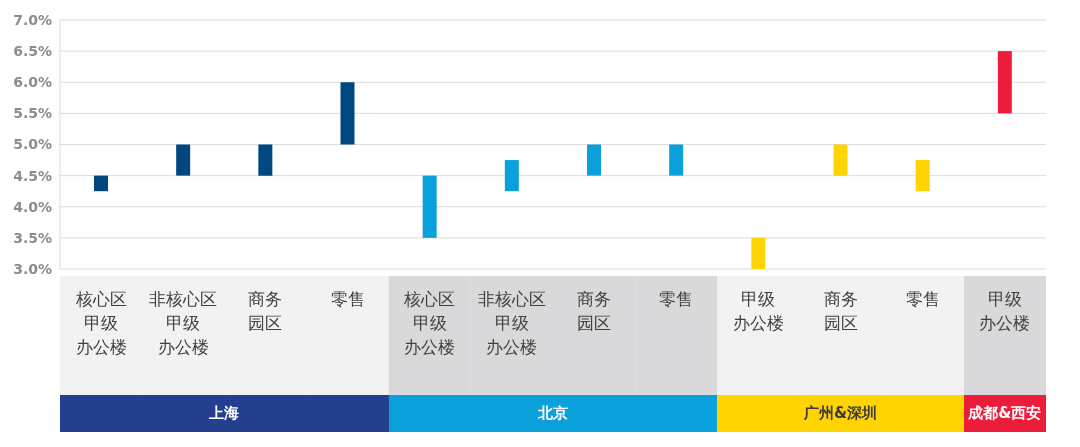 This screenshot has height=447, width=1080. Describe the element at coordinates (224, 413) in the screenshot. I see `text: 上海` at that location.